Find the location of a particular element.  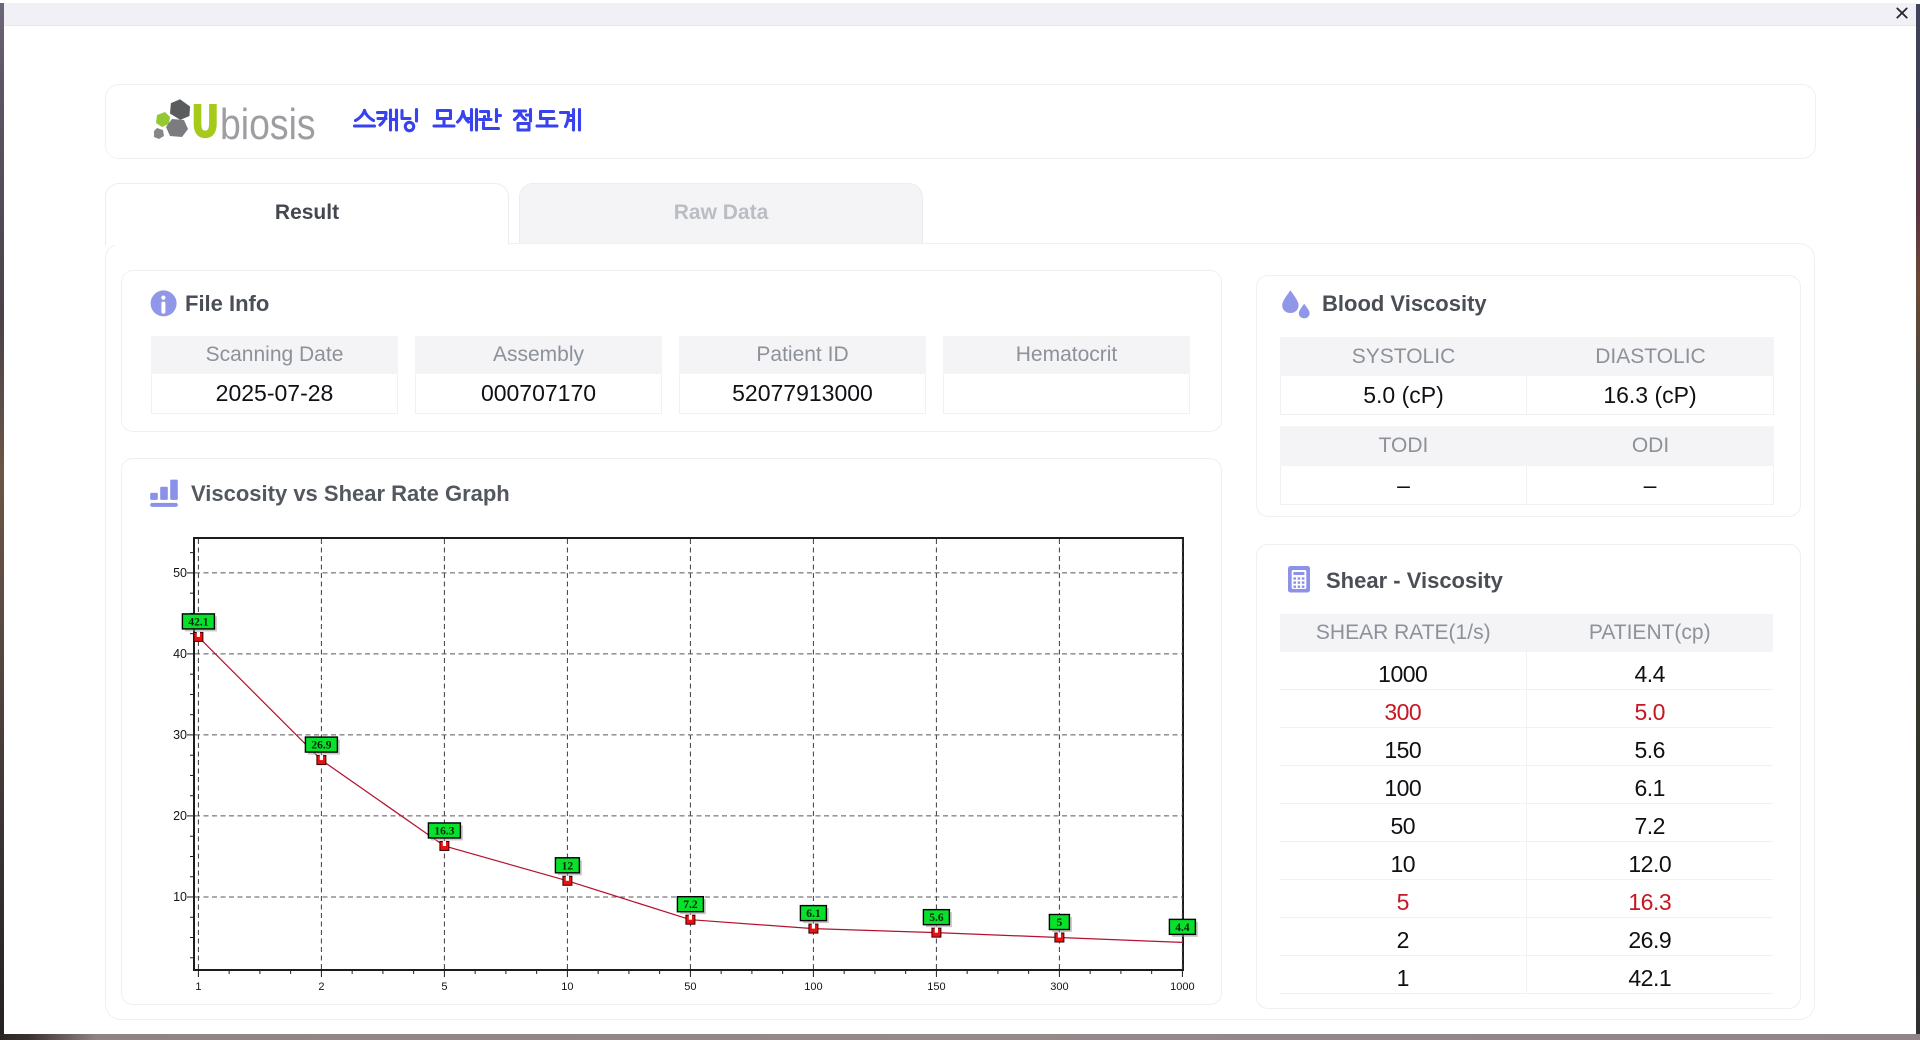

svg-text: 30 is located at coordinates (180, 735).